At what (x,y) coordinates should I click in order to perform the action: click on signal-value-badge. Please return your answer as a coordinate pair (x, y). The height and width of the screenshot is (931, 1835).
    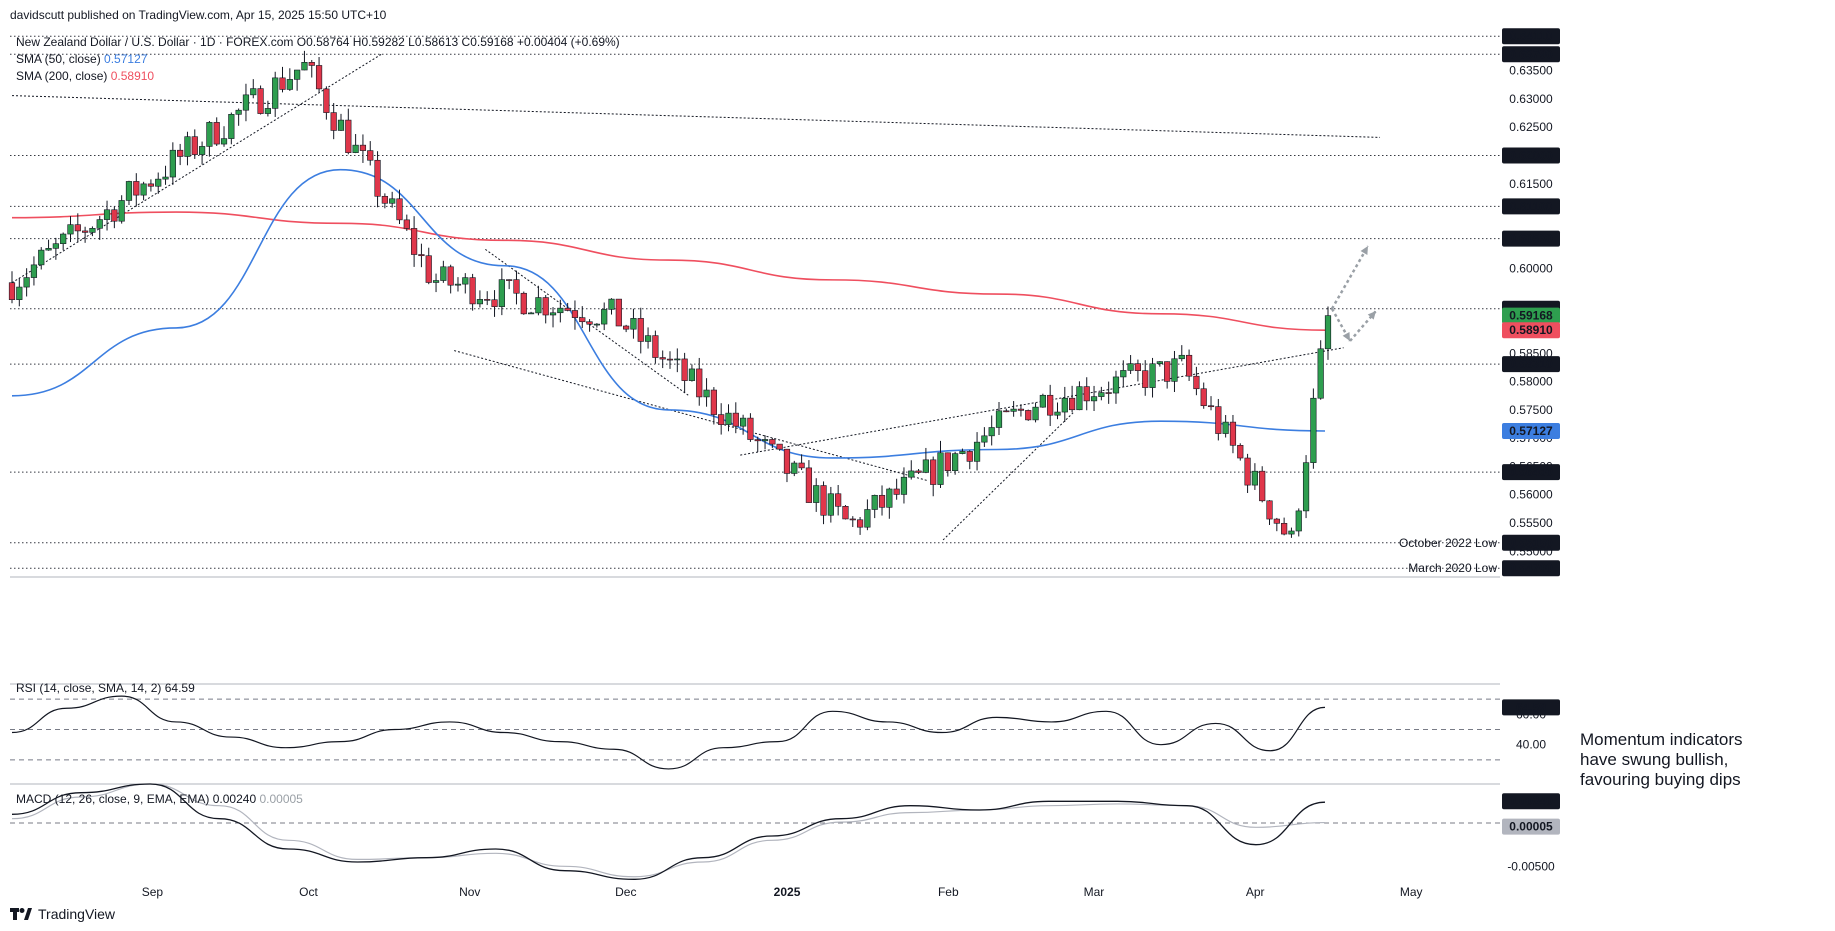
    Looking at the image, I should click on (1531, 826).